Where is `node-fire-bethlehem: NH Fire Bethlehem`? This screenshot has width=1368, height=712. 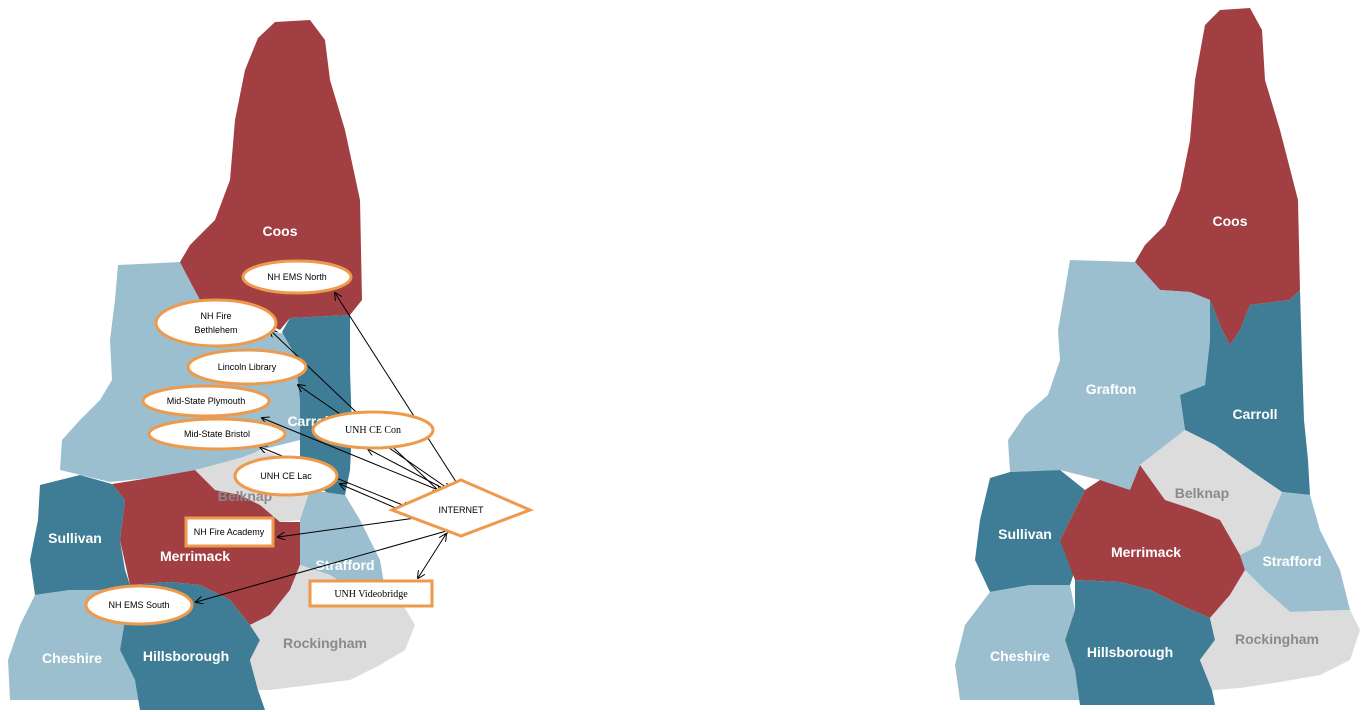
node-fire-bethlehem: NH Fire Bethlehem is located at coordinates (216, 323).